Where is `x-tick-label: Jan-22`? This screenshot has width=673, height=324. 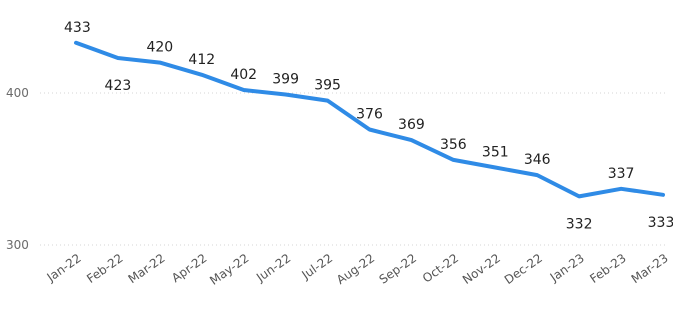
x-tick-label: Jan-22 is located at coordinates (64, 268).